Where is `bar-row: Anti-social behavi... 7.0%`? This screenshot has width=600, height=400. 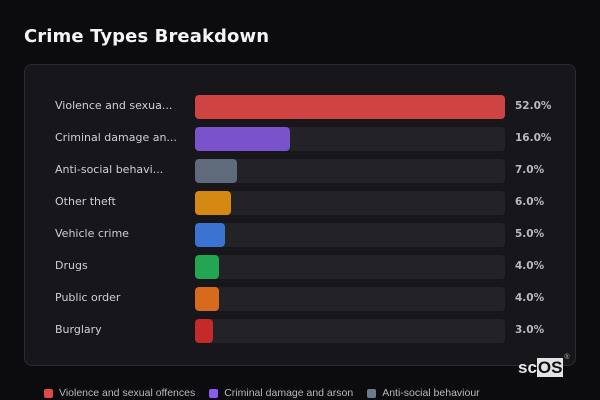 bar-row: Anti-social behavi... 7.0% is located at coordinates (301, 171).